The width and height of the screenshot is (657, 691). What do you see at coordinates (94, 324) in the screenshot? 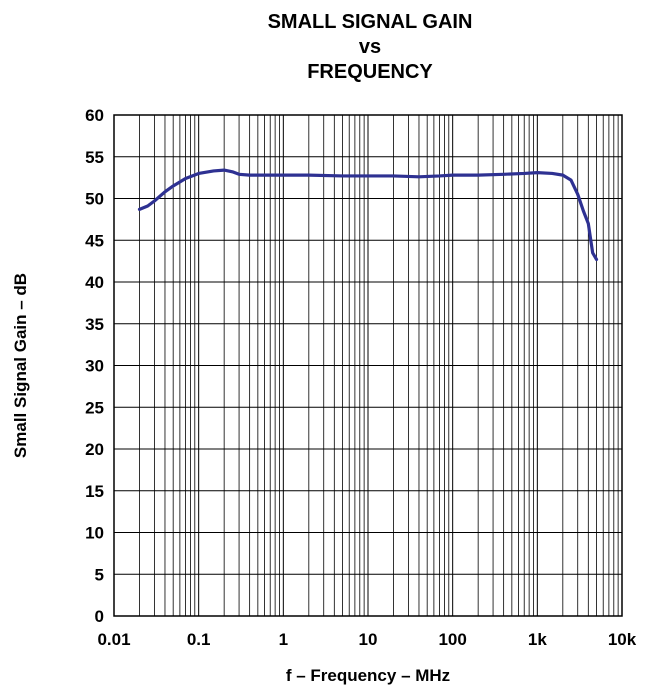
I see `y-tick-label: 35` at bounding box center [94, 324].